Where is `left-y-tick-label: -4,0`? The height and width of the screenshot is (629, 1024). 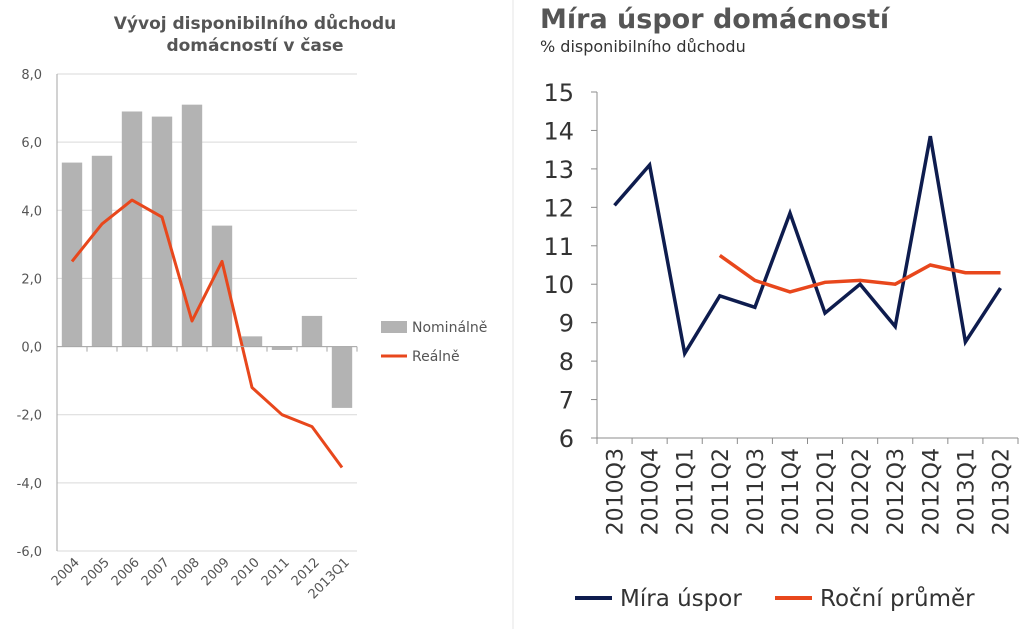
left-y-tick-label: -4,0 is located at coordinates (29, 484).